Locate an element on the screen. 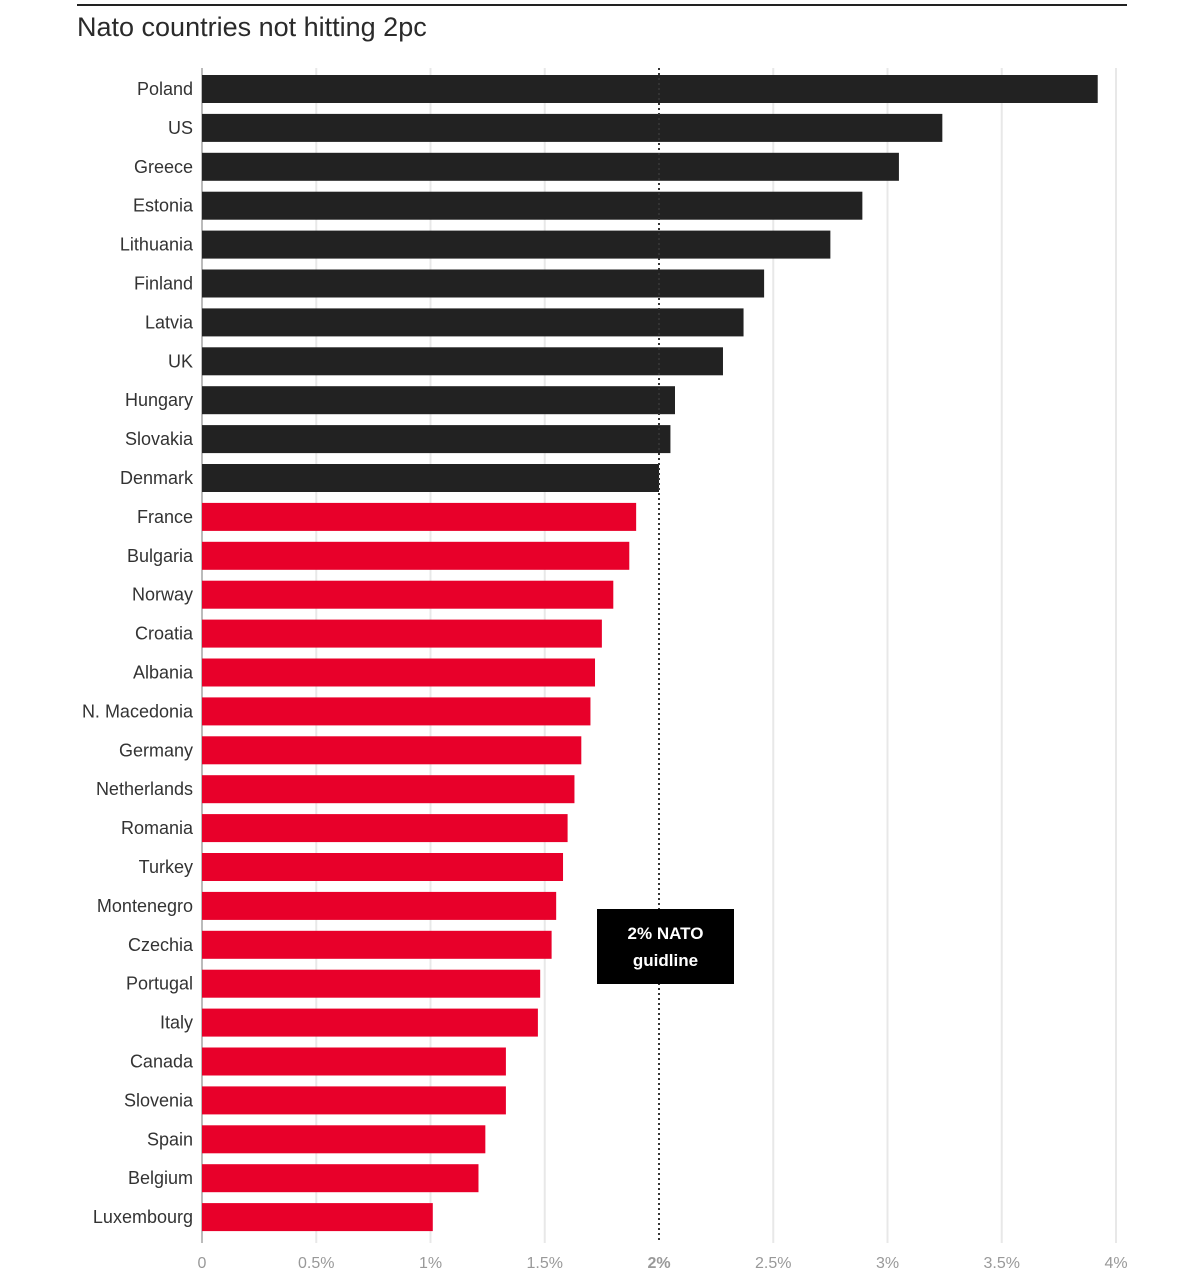 This screenshot has width=1187, height=1280. title-rule is located at coordinates (602, 5).